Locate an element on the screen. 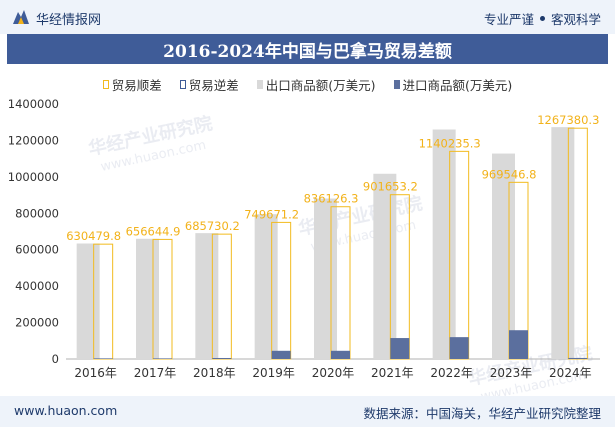 The image size is (615, 427). y-tick-label: 800000 is located at coordinates (37, 213).